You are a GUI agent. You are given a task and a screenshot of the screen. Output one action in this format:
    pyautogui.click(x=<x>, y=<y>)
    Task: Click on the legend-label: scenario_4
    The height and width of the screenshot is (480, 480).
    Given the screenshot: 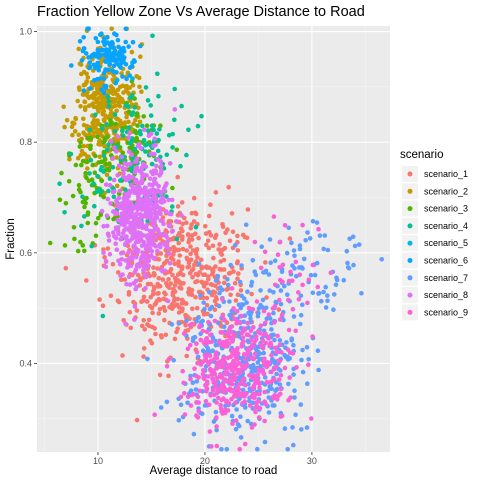 What is the action you would take?
    pyautogui.click(x=446, y=226)
    